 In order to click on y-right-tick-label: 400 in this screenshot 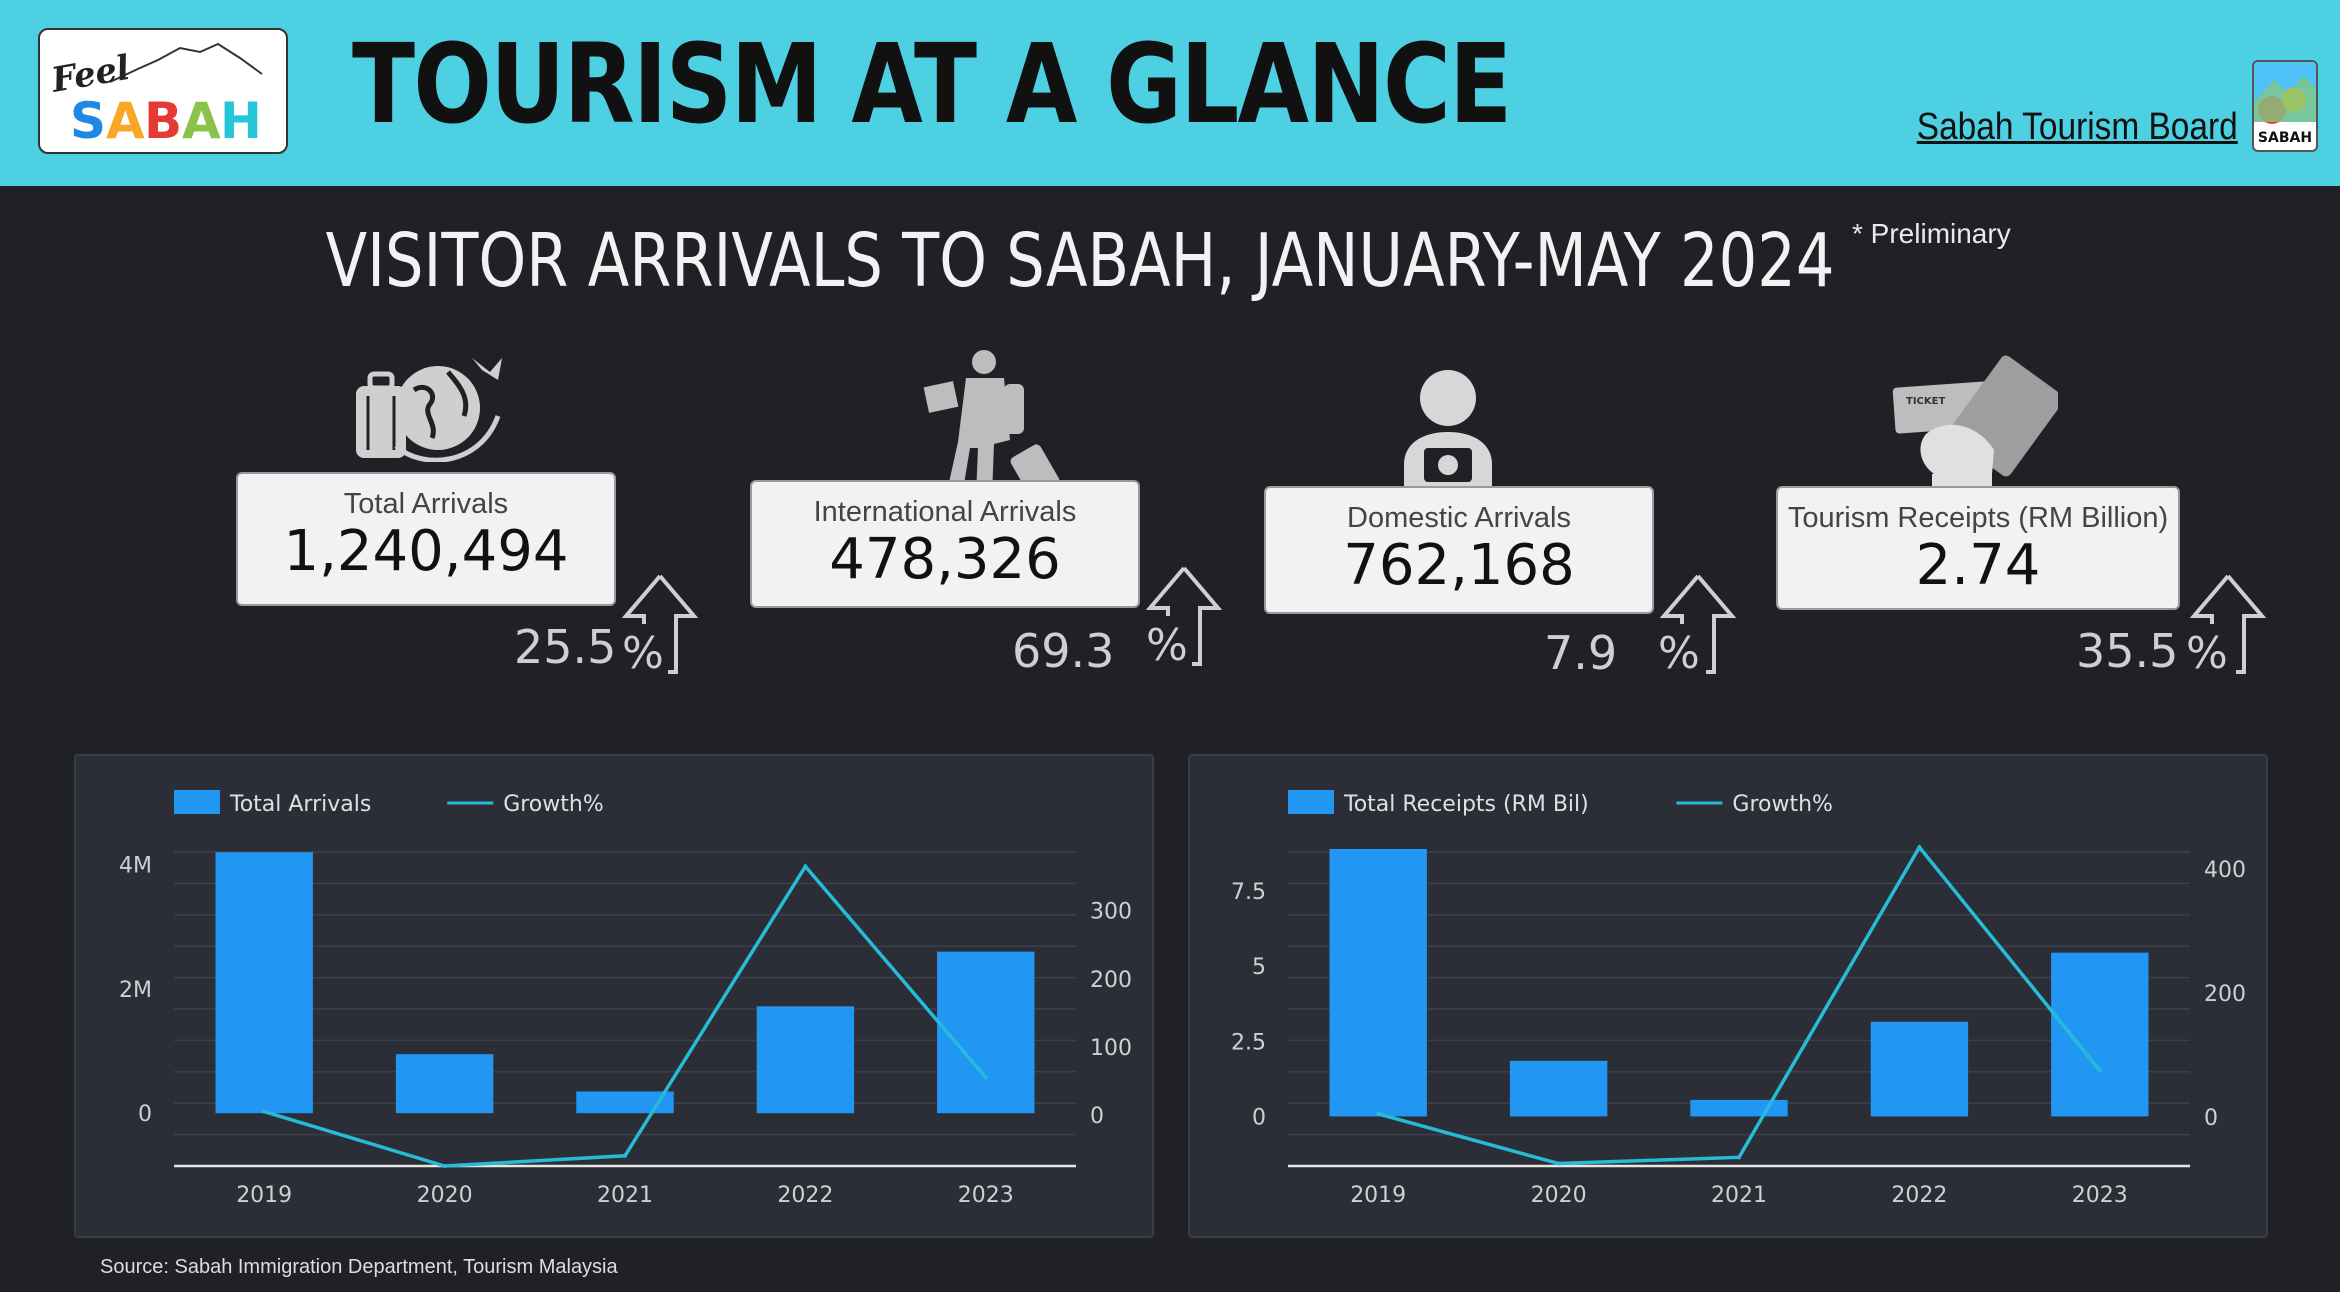, I will do `click(2225, 870)`.